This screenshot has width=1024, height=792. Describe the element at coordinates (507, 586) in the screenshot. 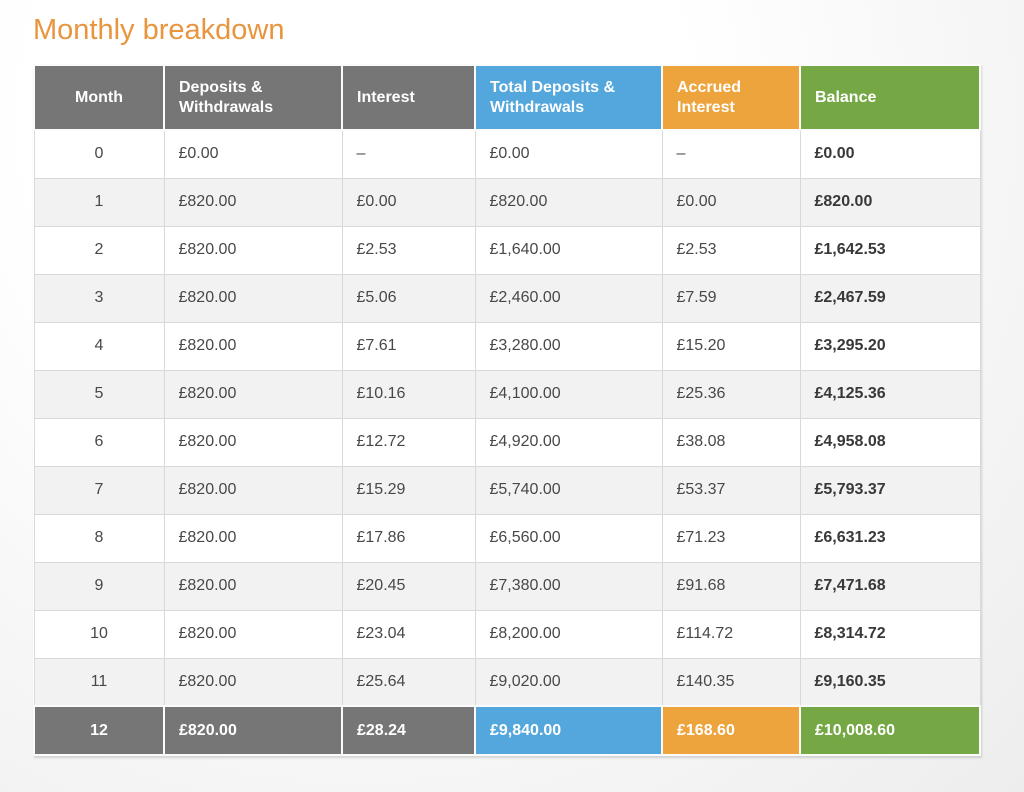

I see `table-row: 9 £820.00 £20.45 £7,380.00 £91.68 £7,471.68` at that location.